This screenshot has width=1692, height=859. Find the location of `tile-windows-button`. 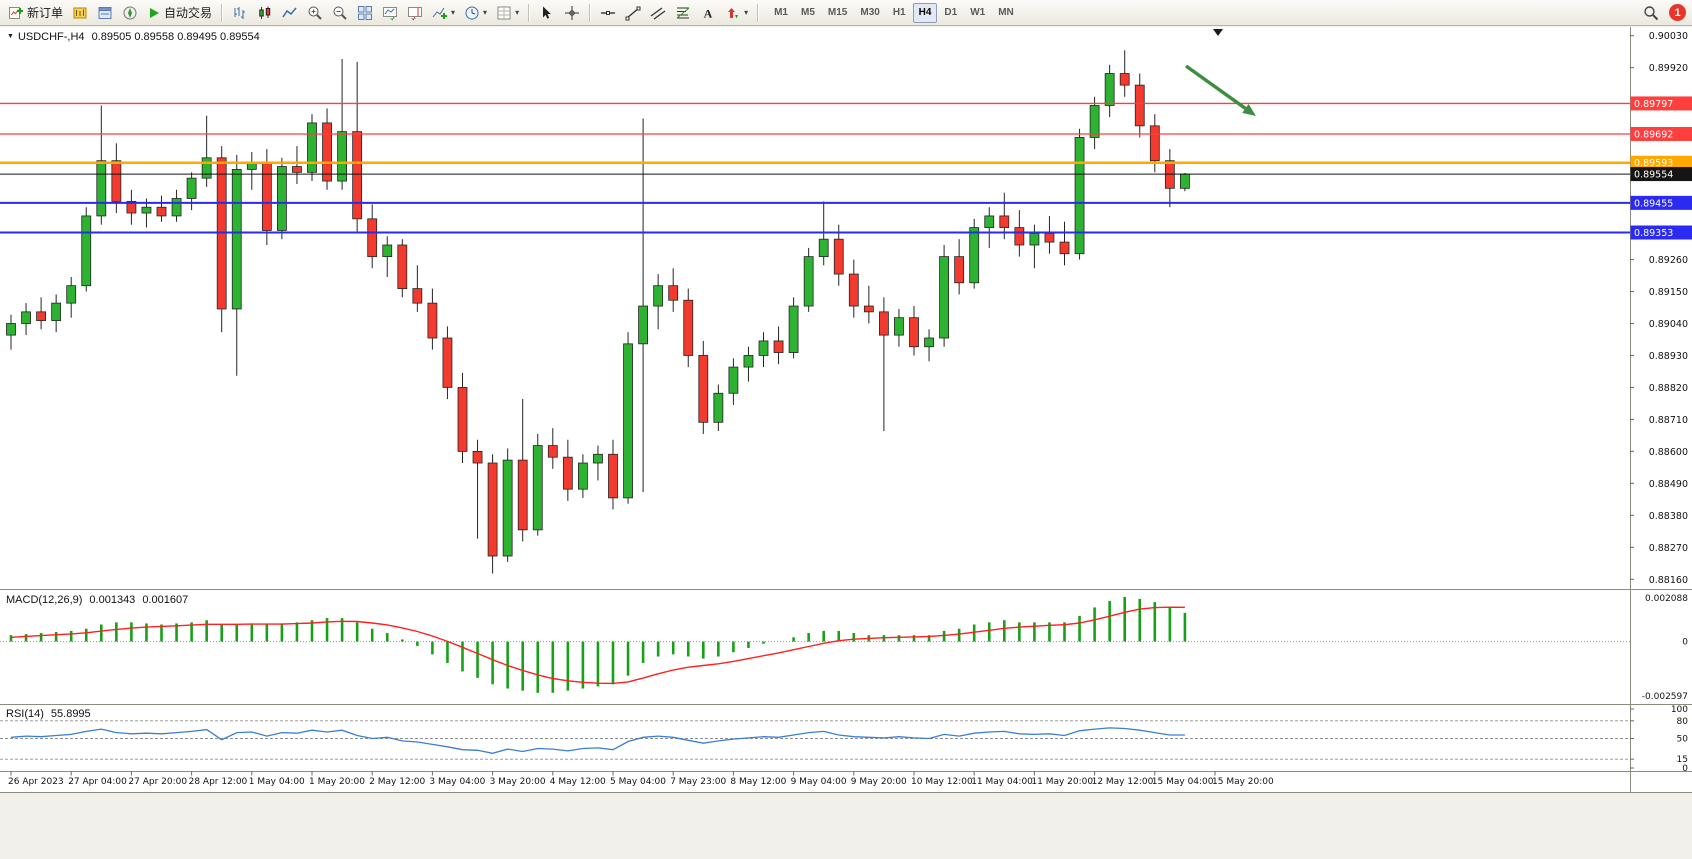

tile-windows-button is located at coordinates (365, 13).